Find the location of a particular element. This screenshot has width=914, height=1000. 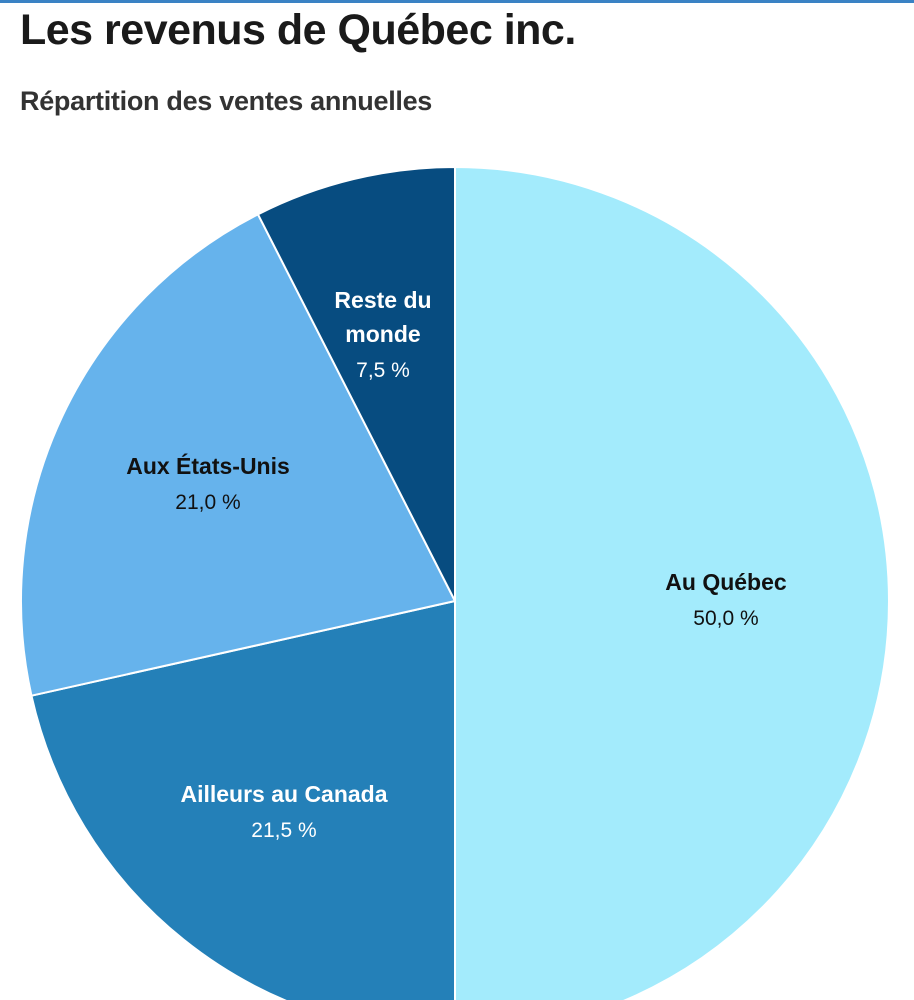

slice-value-3: 21,0 % is located at coordinates (207, 502).